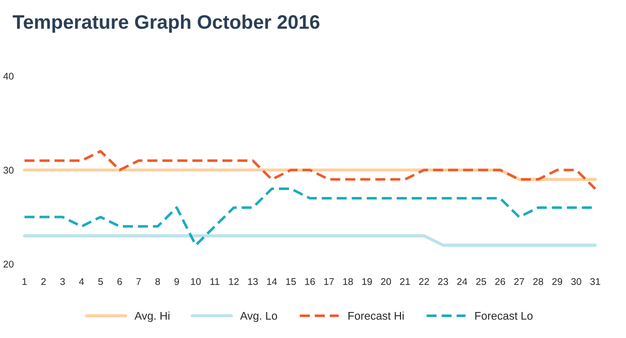 The image size is (626, 338). I want to click on y-tick-label: 40, so click(8, 76).